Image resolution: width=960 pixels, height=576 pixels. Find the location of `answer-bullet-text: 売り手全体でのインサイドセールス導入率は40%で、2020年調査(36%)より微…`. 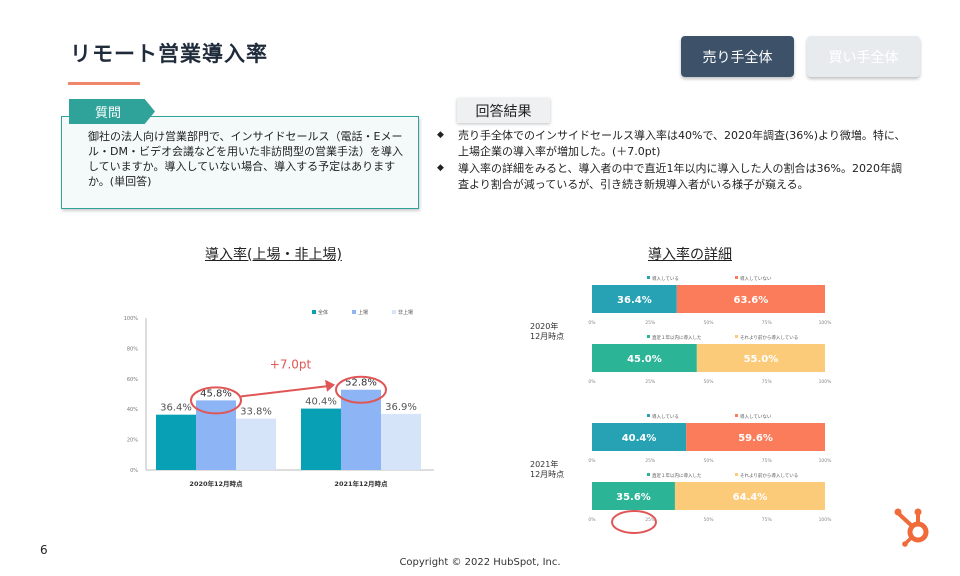

answer-bullet-text: 売り手全体でのインサイドセールス導入率は40%で、2020年調査(36%)より微… is located at coordinates (682, 143).